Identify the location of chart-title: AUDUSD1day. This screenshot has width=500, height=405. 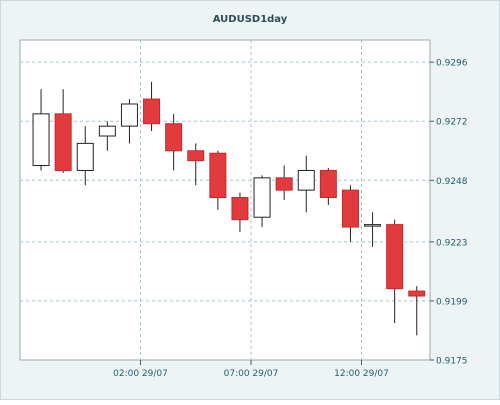
(250, 19).